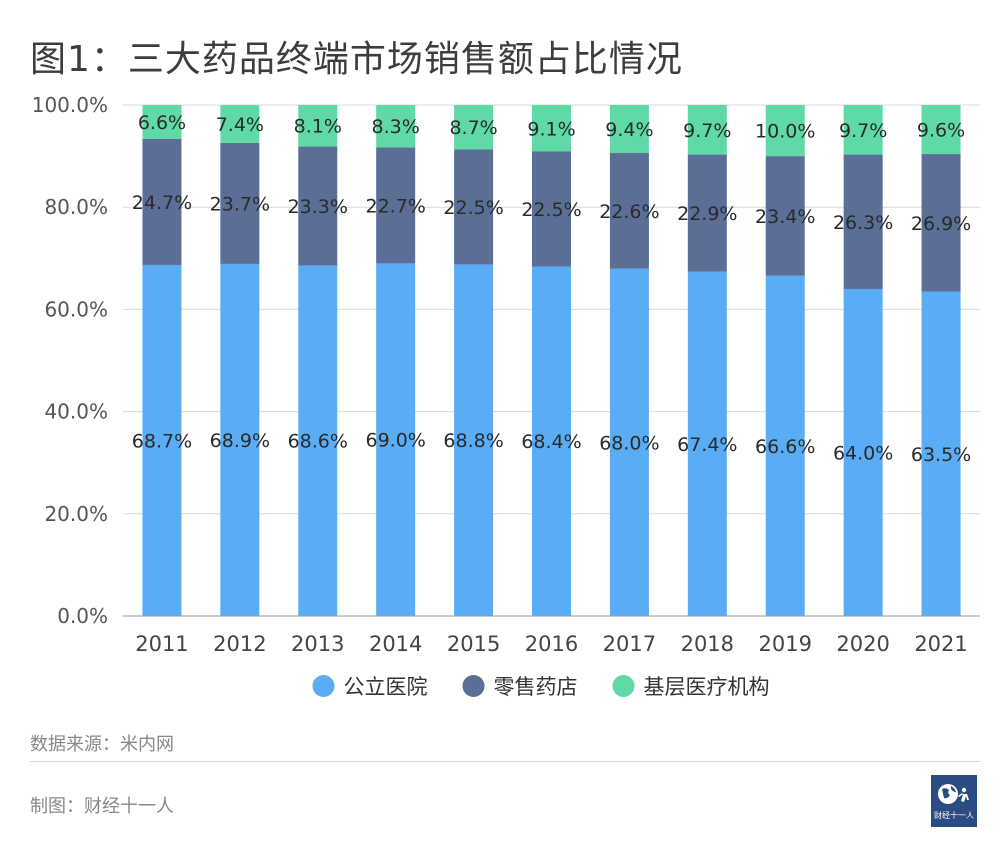 The width and height of the screenshot is (1008, 855). Describe the element at coordinates (505, 761) in the screenshot. I see `footer-divider` at that location.